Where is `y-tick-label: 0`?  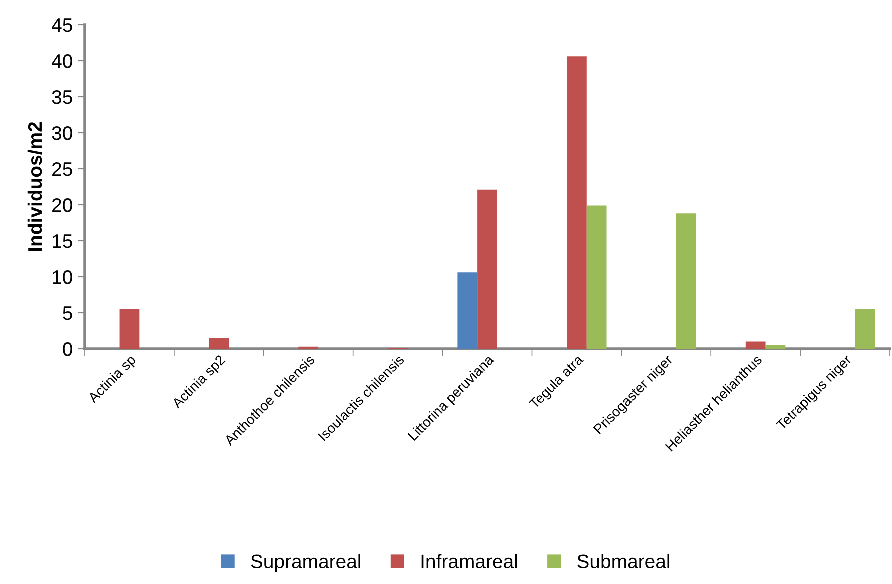
y-tick-label: 0 is located at coordinates (67, 349).